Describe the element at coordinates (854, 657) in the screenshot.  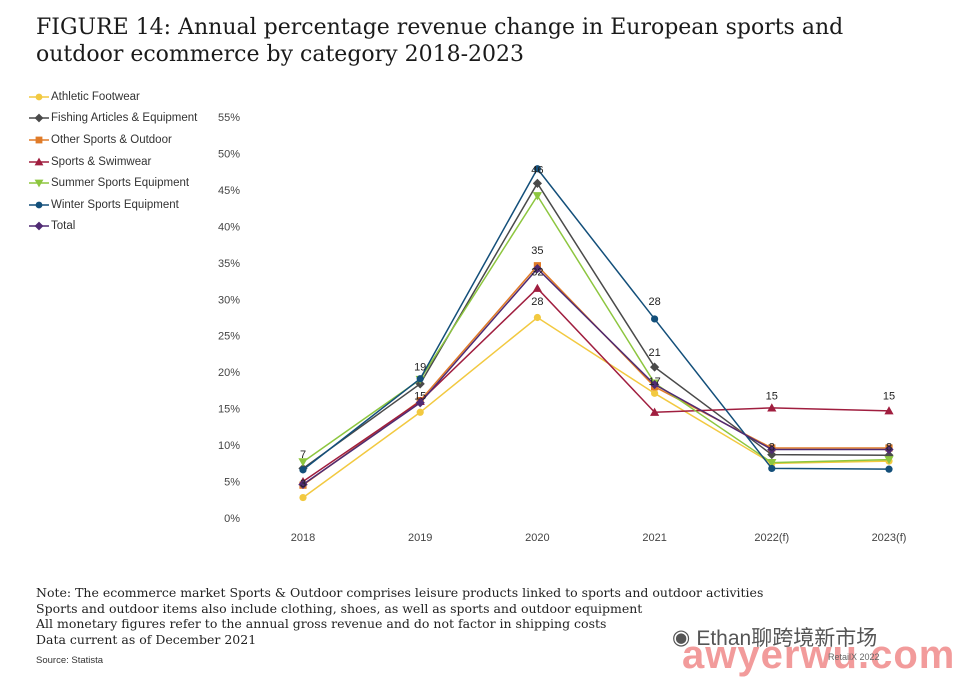
I see `credit-label: RetailX 2022` at that location.